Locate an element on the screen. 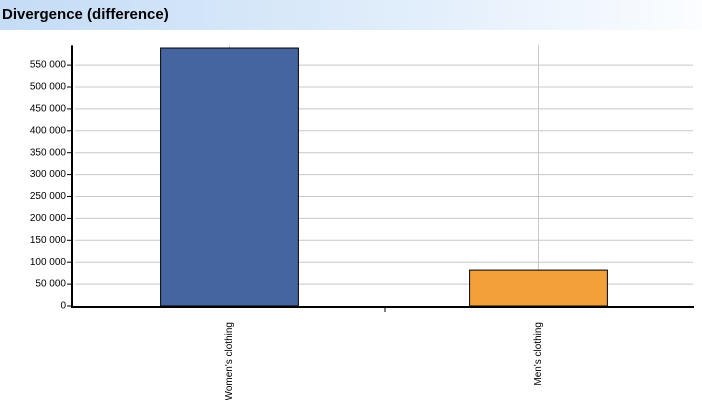 Image resolution: width=702 pixels, height=400 pixels. y-tick-label: 400 000 is located at coordinates (48, 130).